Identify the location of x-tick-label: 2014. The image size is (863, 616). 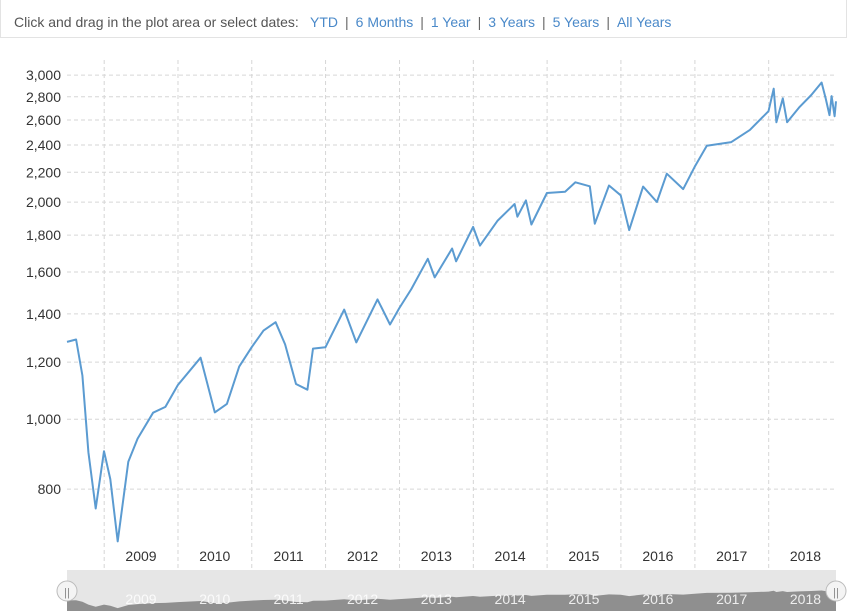
(510, 556).